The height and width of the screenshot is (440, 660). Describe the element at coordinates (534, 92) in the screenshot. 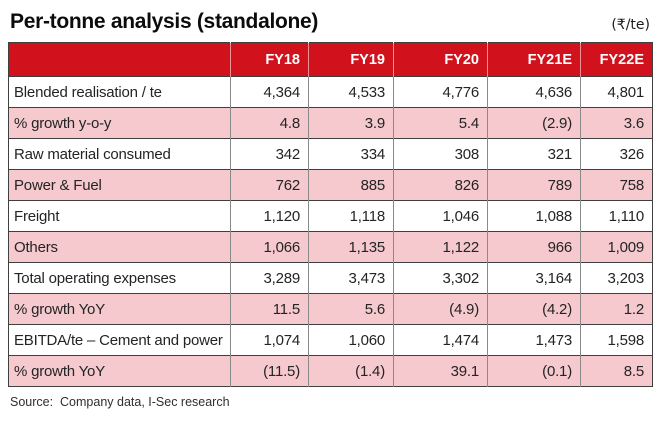

I see `cell-value: 4,636` at that location.